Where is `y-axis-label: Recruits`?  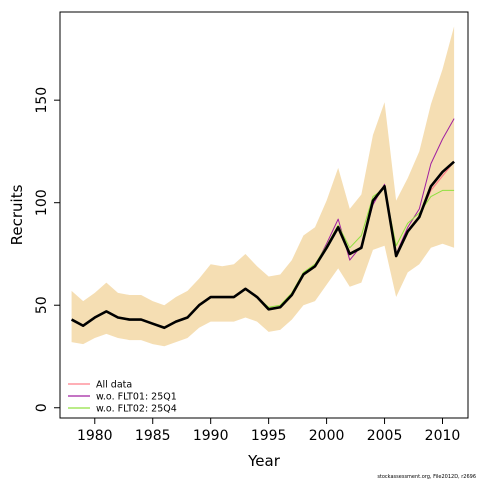
y-axis-label: Recruits is located at coordinates (17, 214).